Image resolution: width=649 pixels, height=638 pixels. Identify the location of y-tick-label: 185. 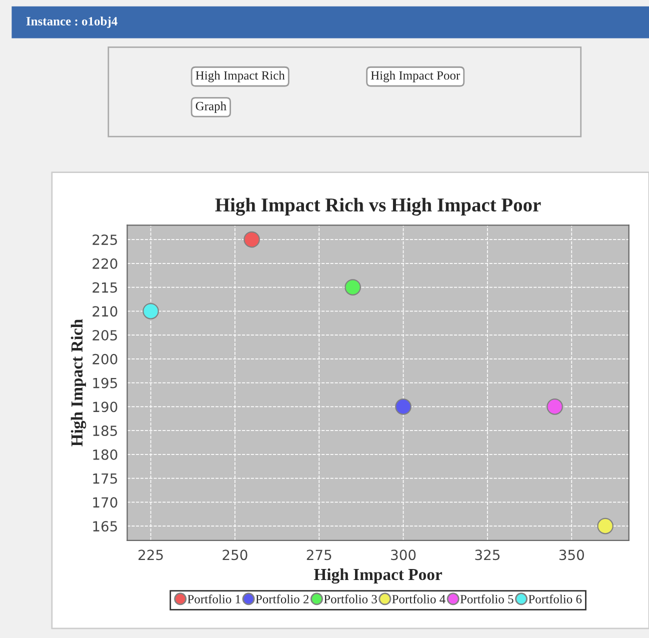
(105, 431).